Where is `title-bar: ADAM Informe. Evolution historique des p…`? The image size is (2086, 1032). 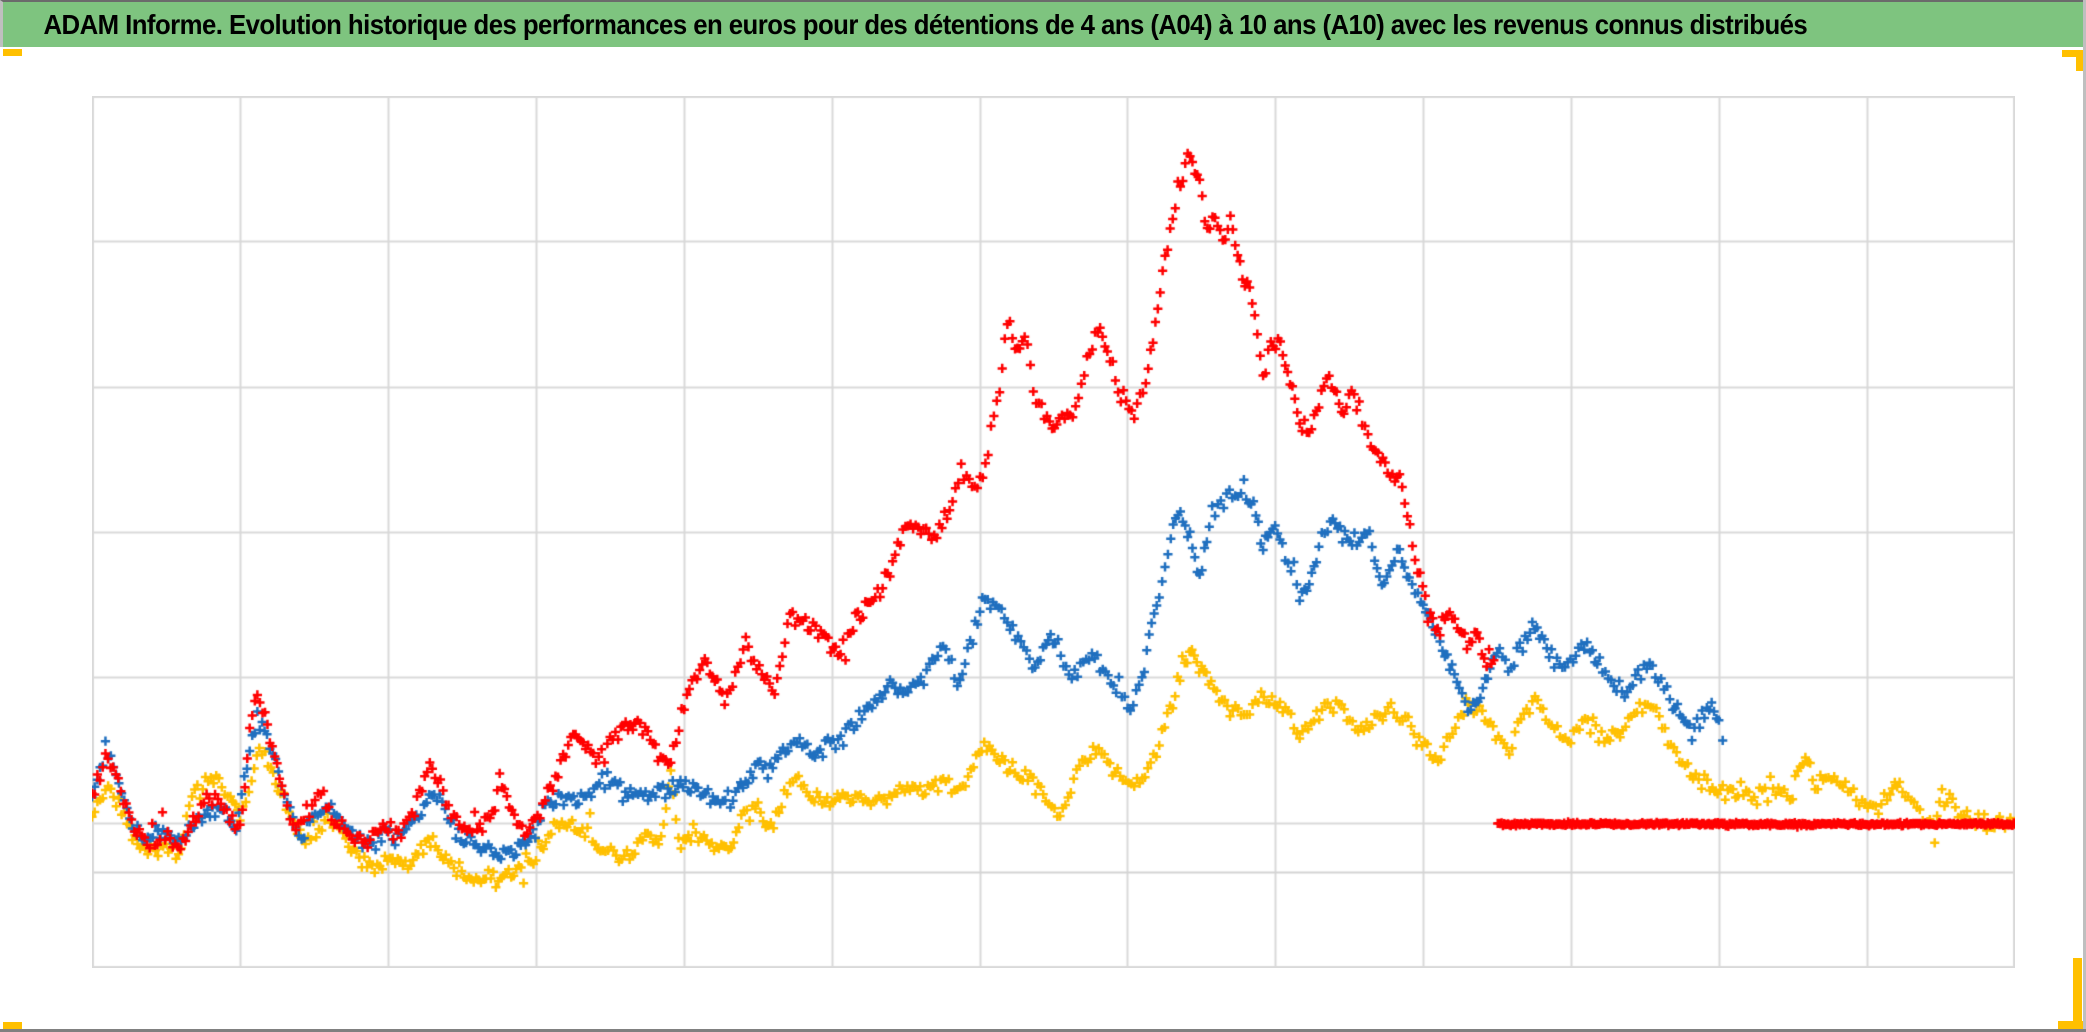
title-bar: ADAM Informe. Evolution historique des p… is located at coordinates (1043, 23).